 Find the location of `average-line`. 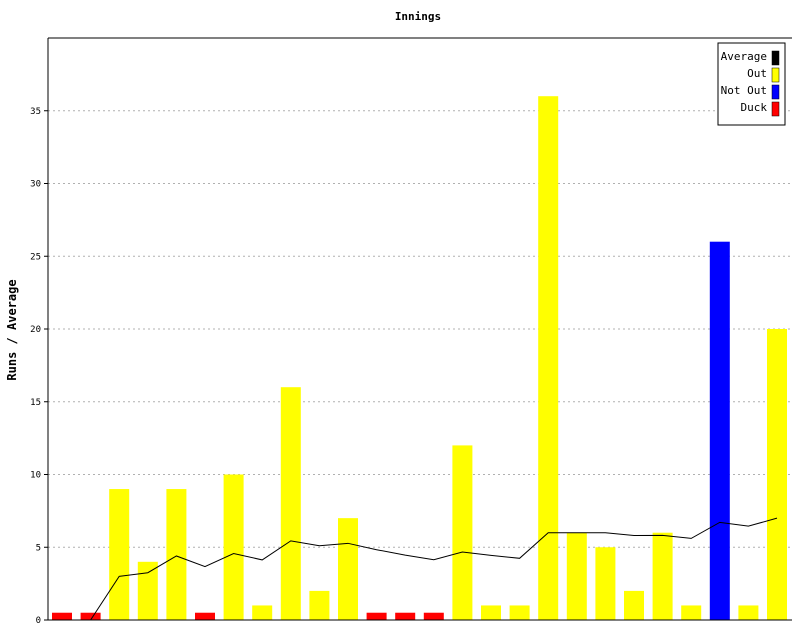

average-line is located at coordinates (420, 569).